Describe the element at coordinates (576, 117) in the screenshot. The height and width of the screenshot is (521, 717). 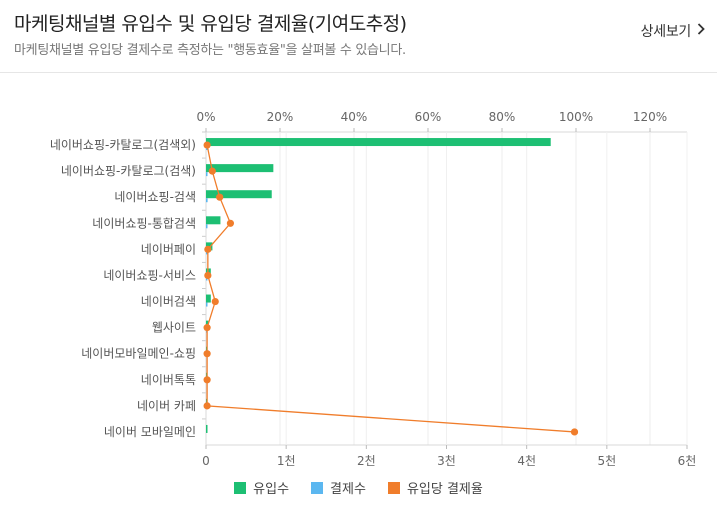
I see `top-tick-label: 100%` at that location.